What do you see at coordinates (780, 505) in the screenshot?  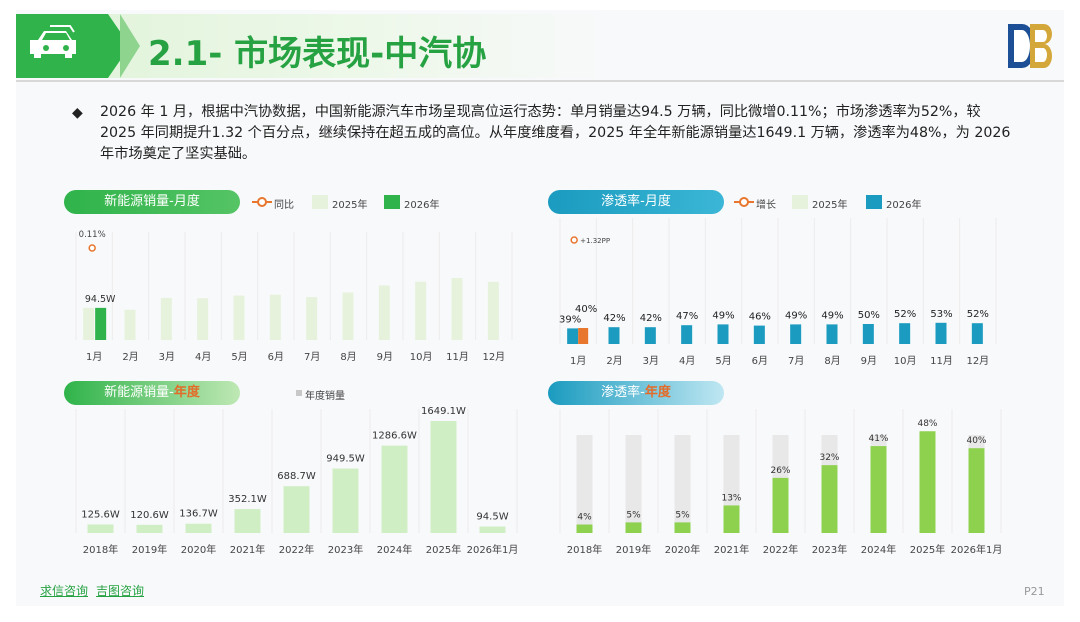 I see `bar-annual-pen-2022年` at bounding box center [780, 505].